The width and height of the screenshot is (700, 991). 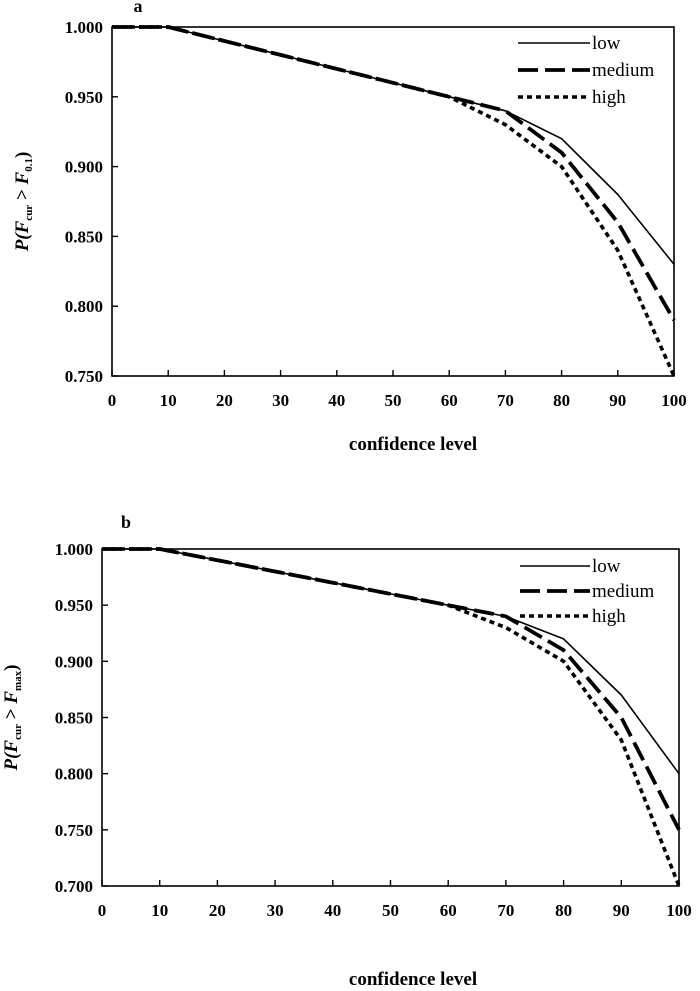 What do you see at coordinates (126, 522) in the screenshot?
I see `panel-letter: b` at bounding box center [126, 522].